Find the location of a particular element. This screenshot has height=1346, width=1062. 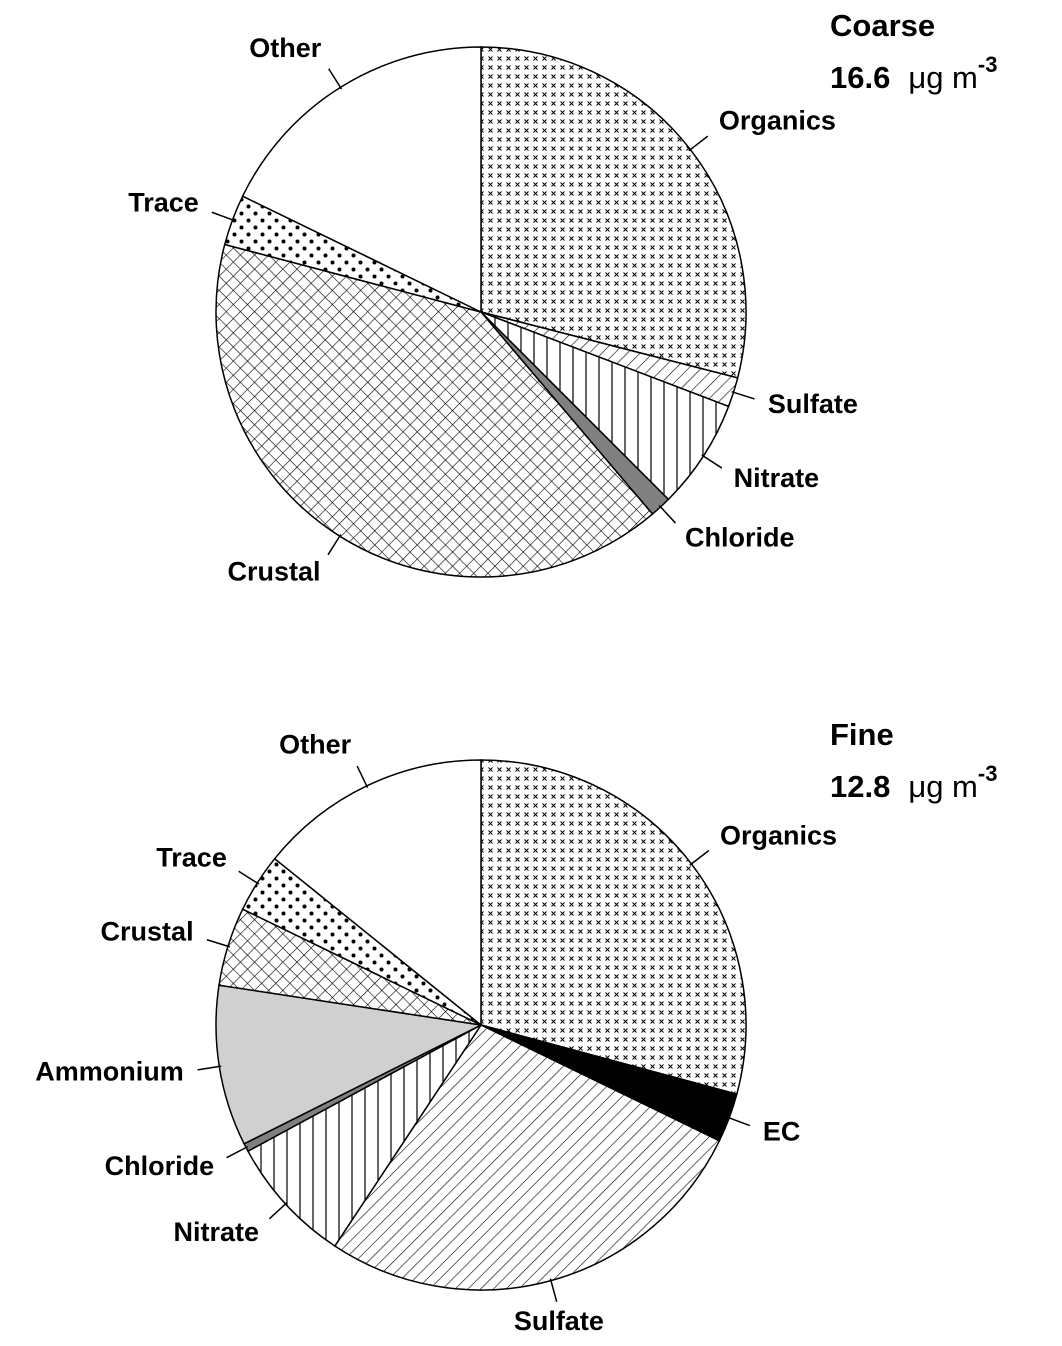

total-value: 16.6 is located at coordinates (860, 77).